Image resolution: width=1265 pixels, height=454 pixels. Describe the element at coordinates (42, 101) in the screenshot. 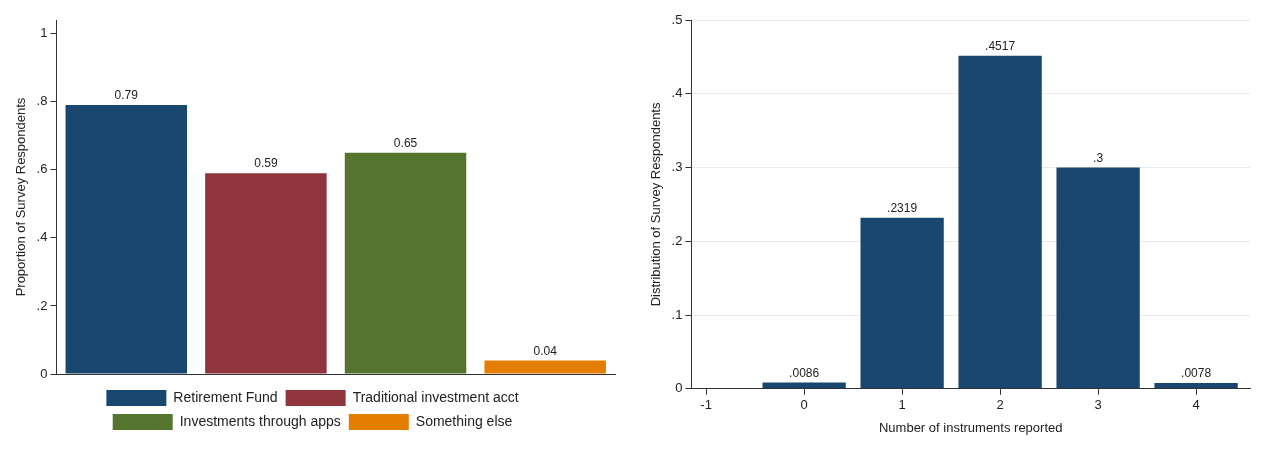

I see `y-tick-label: .8` at that location.